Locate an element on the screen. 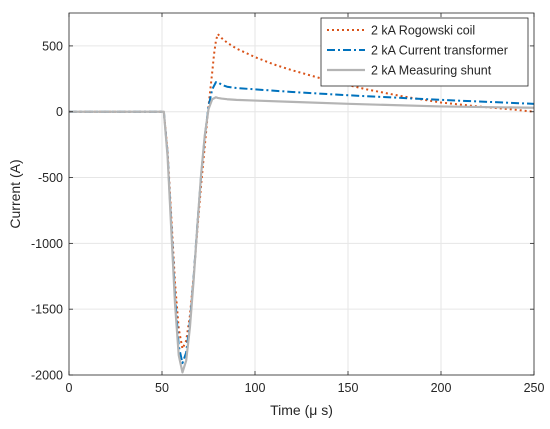 The height and width of the screenshot is (429, 550). y-tick-label: 0 is located at coordinates (59, 112).